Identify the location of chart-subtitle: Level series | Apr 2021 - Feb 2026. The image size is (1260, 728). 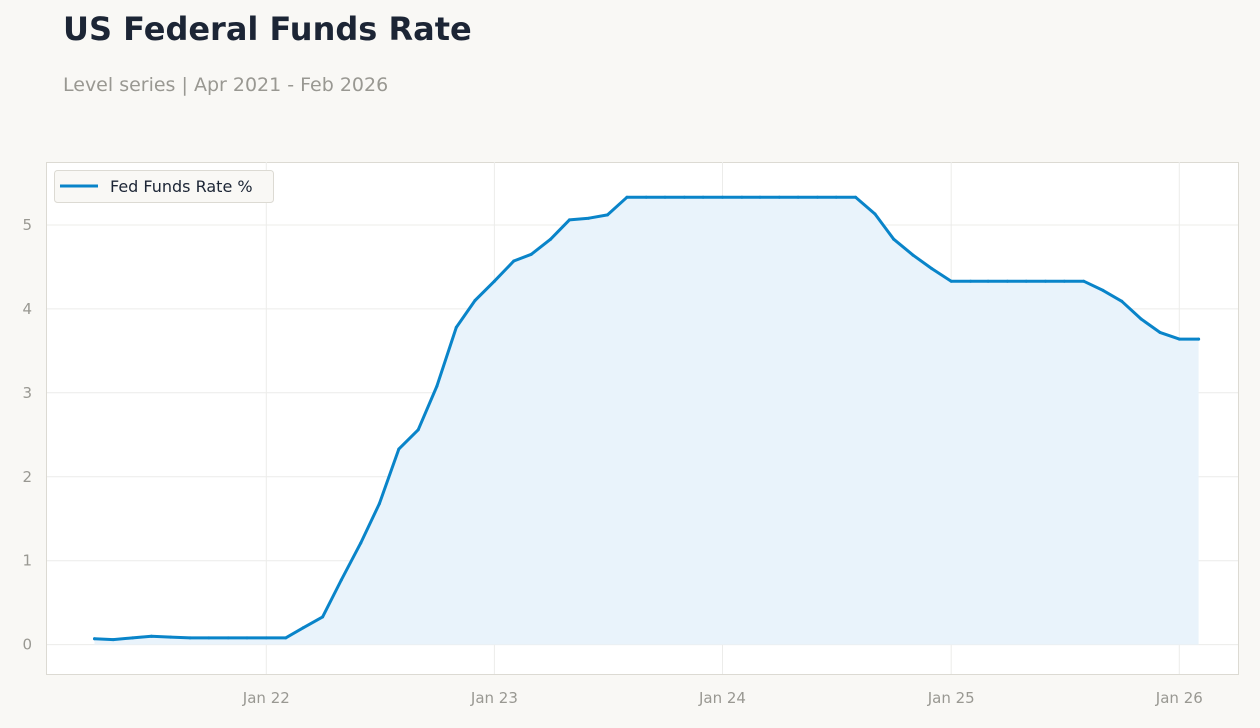
(226, 85).